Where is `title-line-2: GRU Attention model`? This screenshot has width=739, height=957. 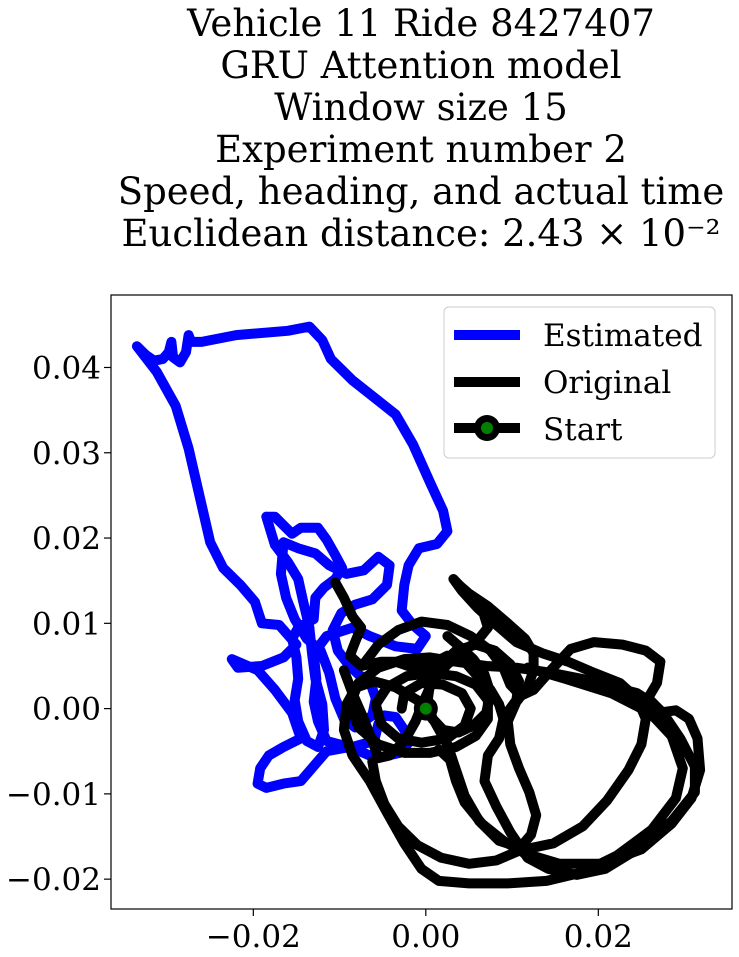
title-line-2: GRU Attention model is located at coordinates (420, 65).